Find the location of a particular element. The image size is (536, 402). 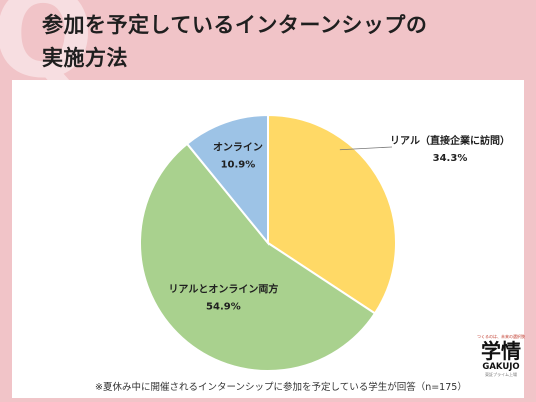

slice-label-both: リアルとオンライン両方 is located at coordinates (223, 288).